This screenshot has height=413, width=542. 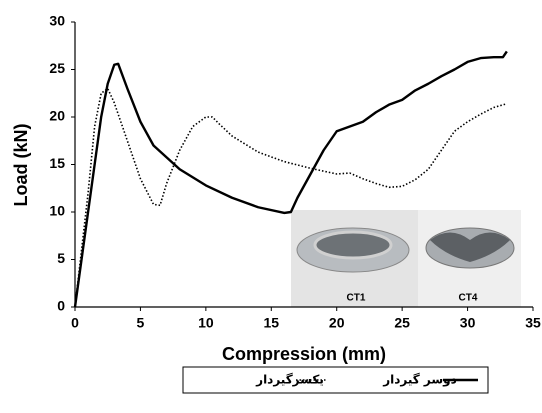 I want to click on x-tick-label: 5, so click(x=141, y=323).